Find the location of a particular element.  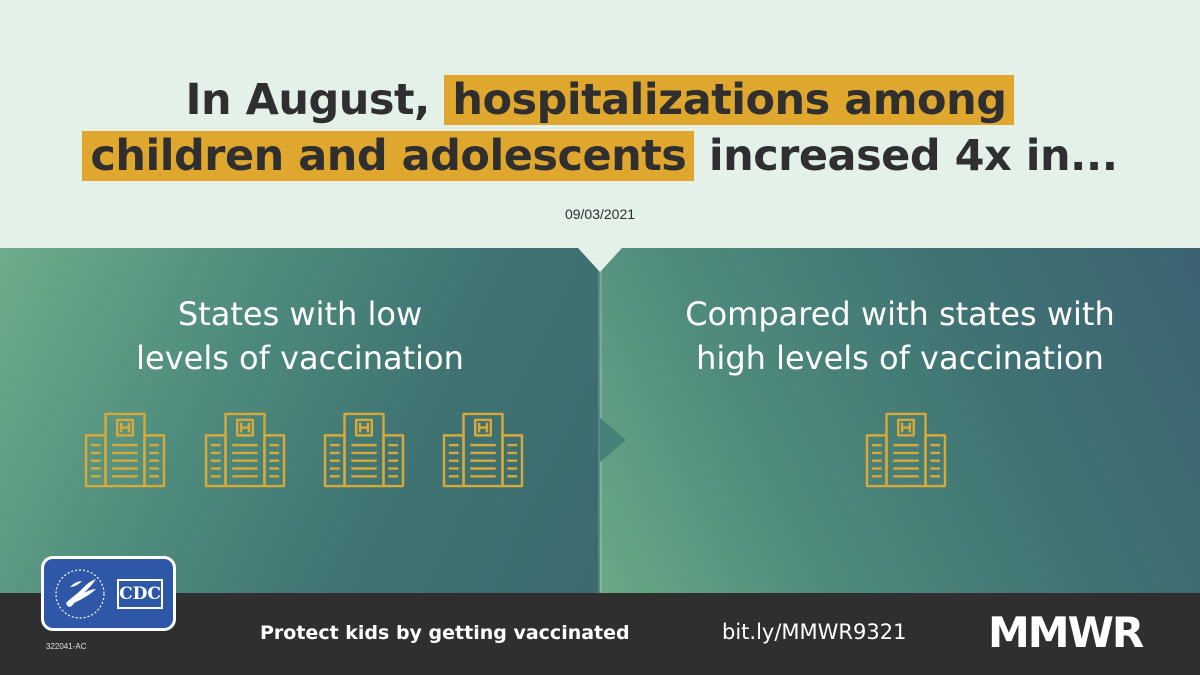

mmwr-logo: MMWR is located at coordinates (1066, 632).